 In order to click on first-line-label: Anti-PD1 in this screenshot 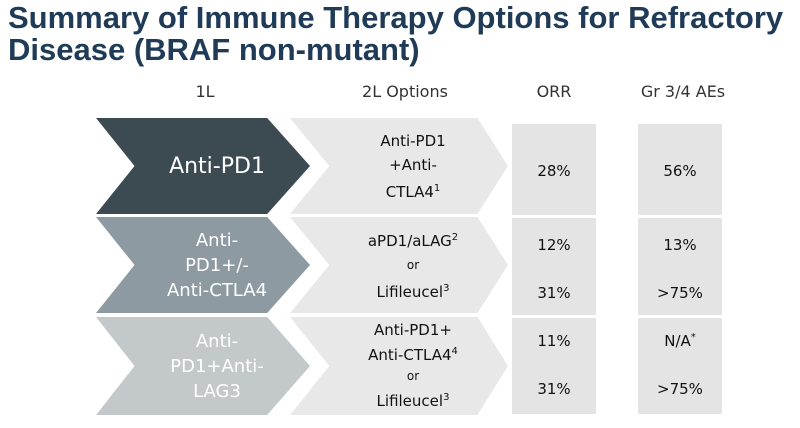, I will do `click(217, 166)`.